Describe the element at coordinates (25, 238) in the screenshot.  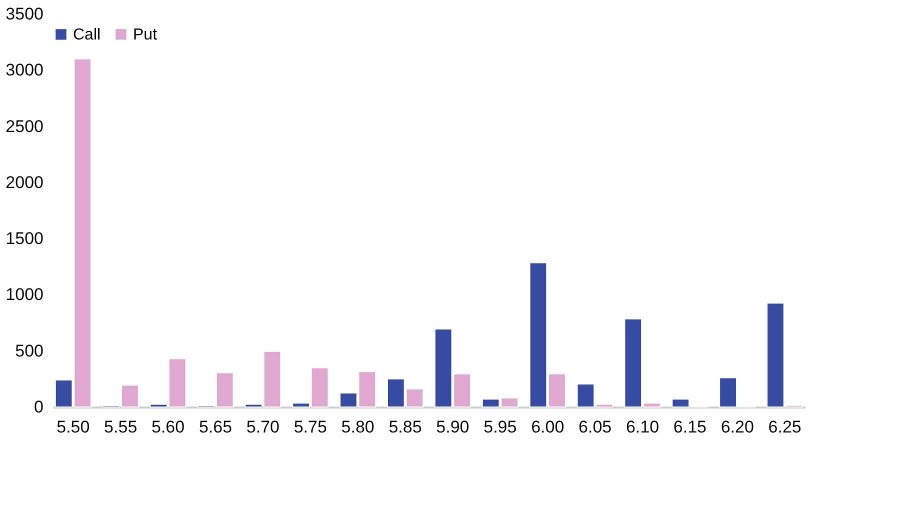
I see `y-tick-label: 1500` at that location.